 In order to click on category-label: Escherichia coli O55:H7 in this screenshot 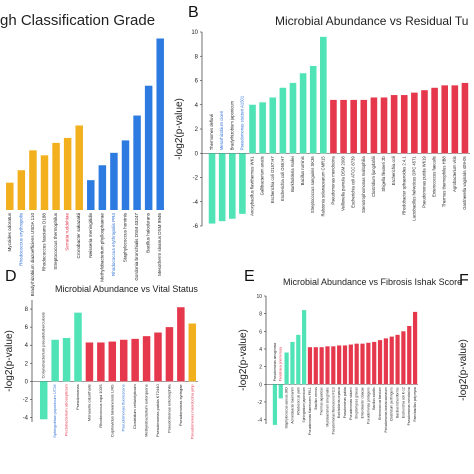, I will do `click(282, 178)`.